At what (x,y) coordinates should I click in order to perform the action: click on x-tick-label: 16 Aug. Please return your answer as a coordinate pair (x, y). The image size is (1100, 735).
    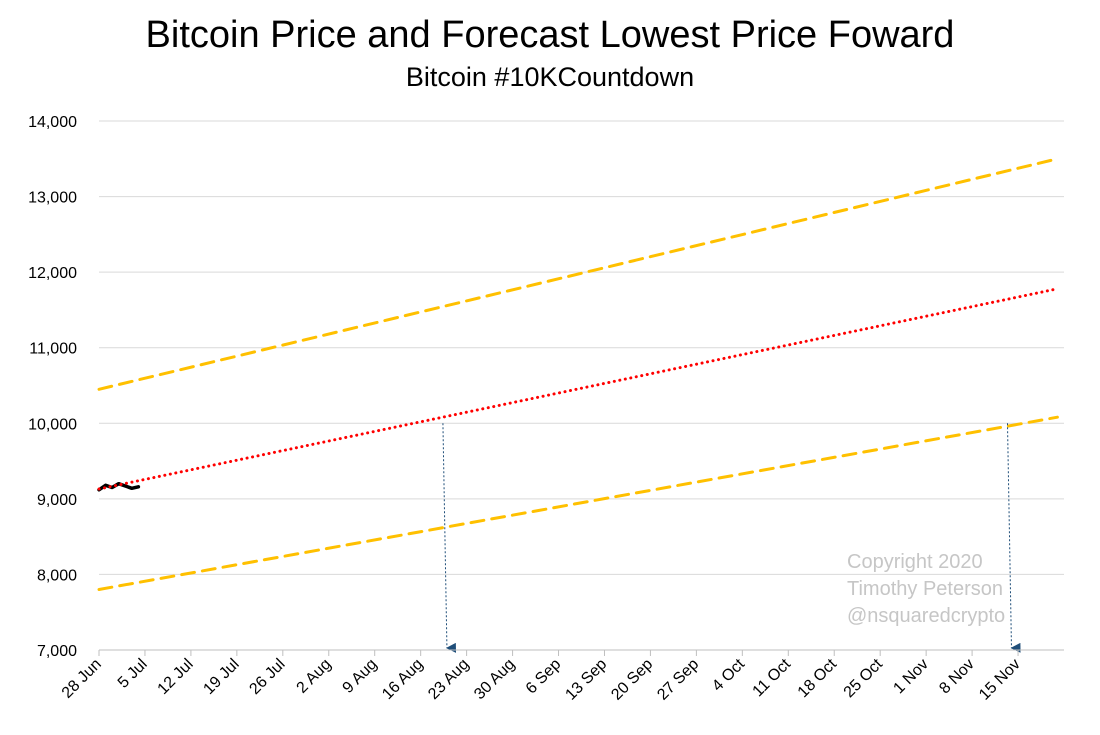
    Looking at the image, I should click on (402, 679).